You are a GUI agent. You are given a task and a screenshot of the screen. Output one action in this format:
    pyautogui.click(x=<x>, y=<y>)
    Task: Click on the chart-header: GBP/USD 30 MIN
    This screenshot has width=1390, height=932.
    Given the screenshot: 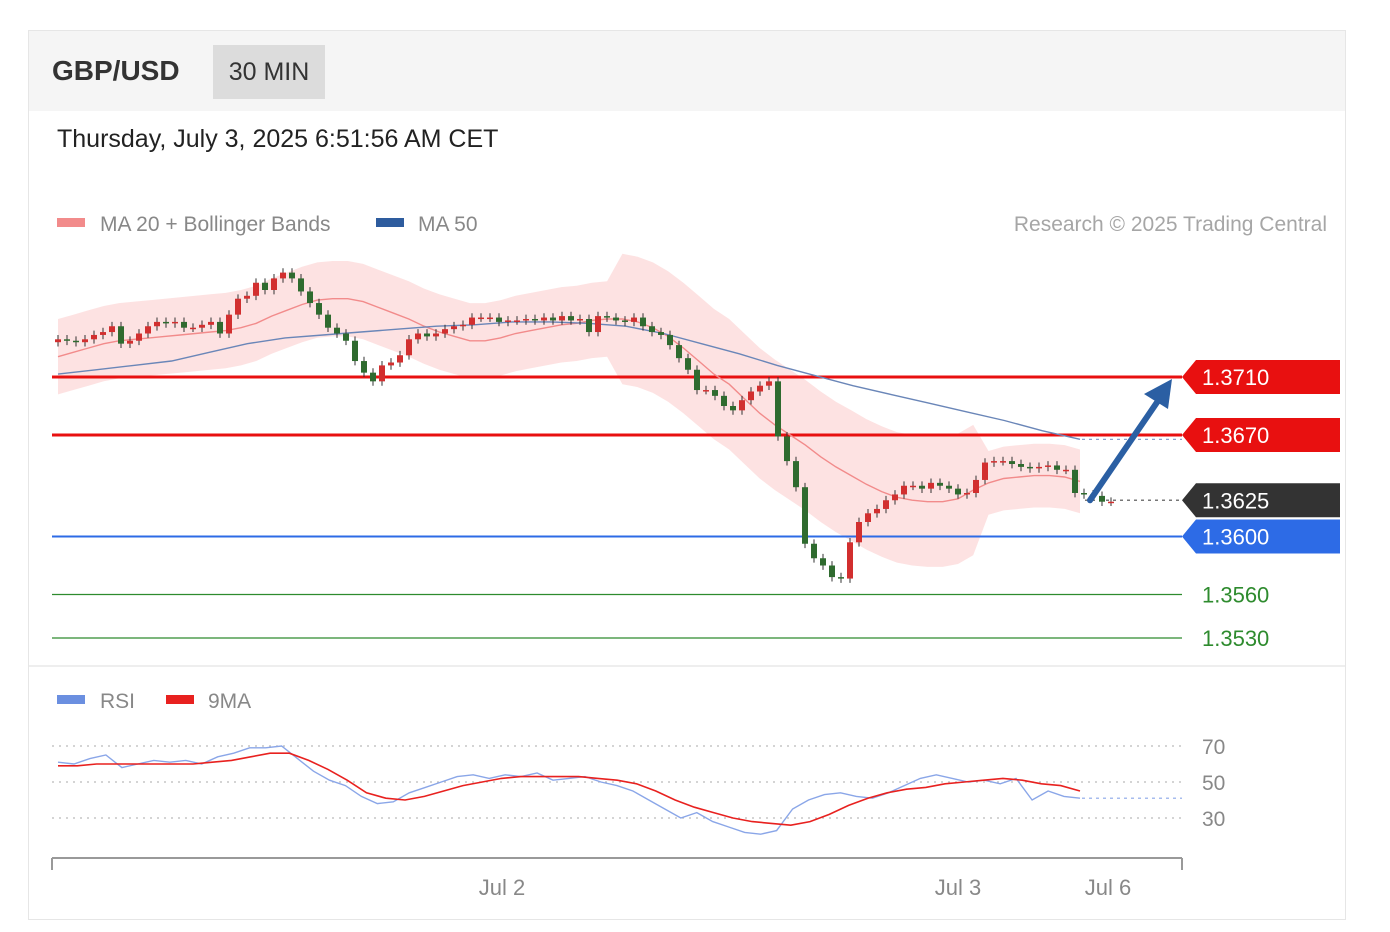 What is the action you would take?
    pyautogui.click(x=687, y=71)
    